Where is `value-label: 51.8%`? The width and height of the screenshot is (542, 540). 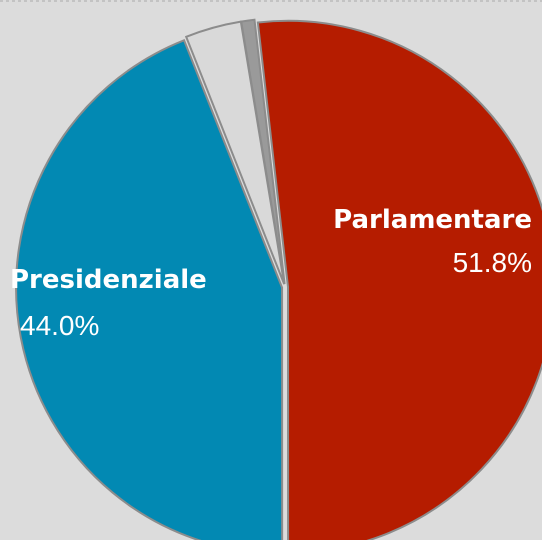 value-label: 51.8% is located at coordinates (492, 262).